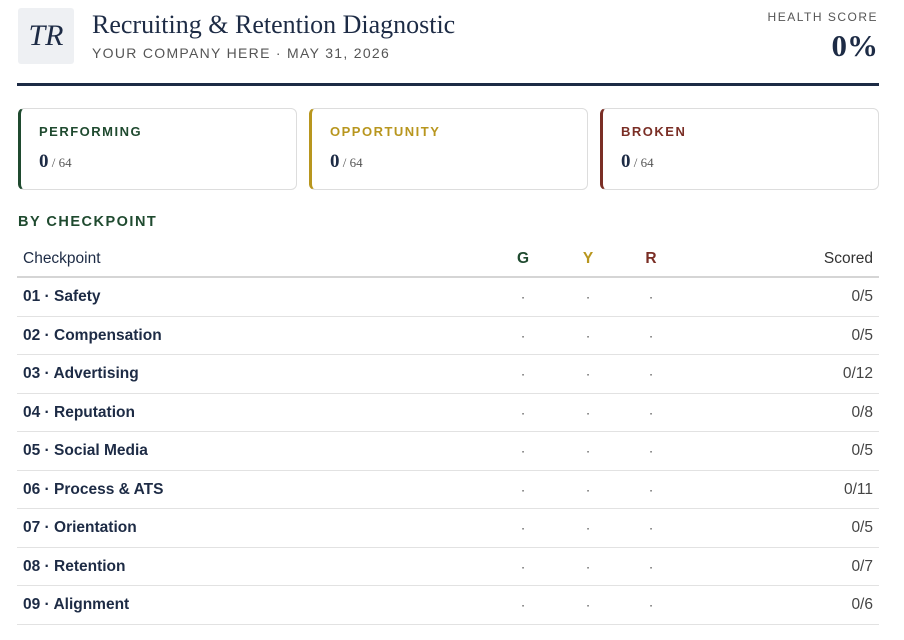 The height and width of the screenshot is (640, 904). I want to click on score-label: HEALTH SCORE, so click(822, 17).